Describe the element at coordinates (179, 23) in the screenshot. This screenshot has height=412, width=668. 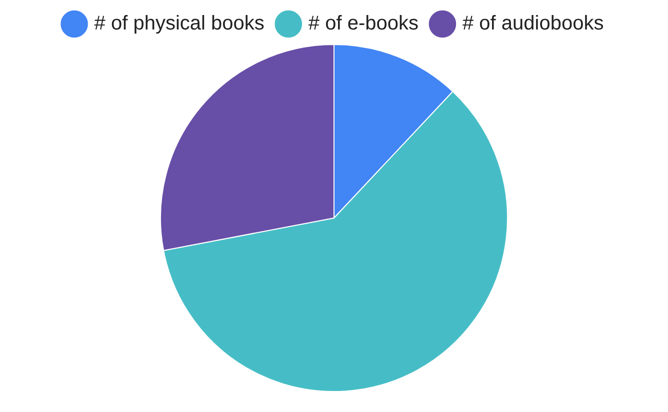
I see `legend-label: # of physical books` at that location.